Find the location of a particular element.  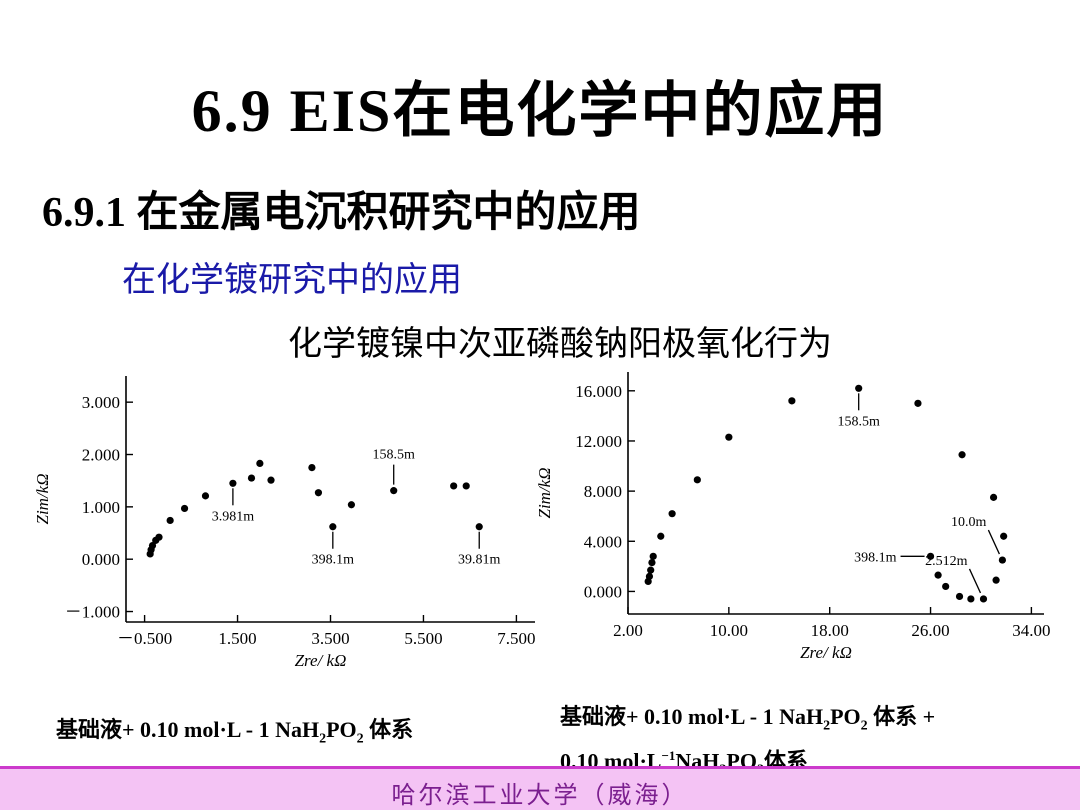

left-chart-y-tick-label: 1.000 is located at coordinates (101, 507).